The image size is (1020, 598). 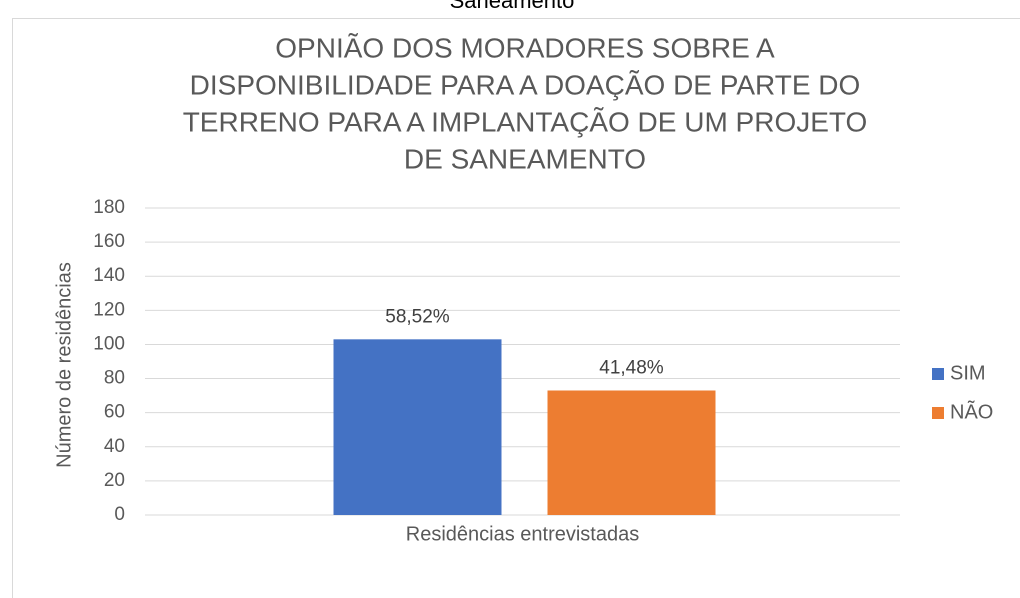 What do you see at coordinates (109, 343) in the screenshot?
I see `y-tick-label: 100` at bounding box center [109, 343].